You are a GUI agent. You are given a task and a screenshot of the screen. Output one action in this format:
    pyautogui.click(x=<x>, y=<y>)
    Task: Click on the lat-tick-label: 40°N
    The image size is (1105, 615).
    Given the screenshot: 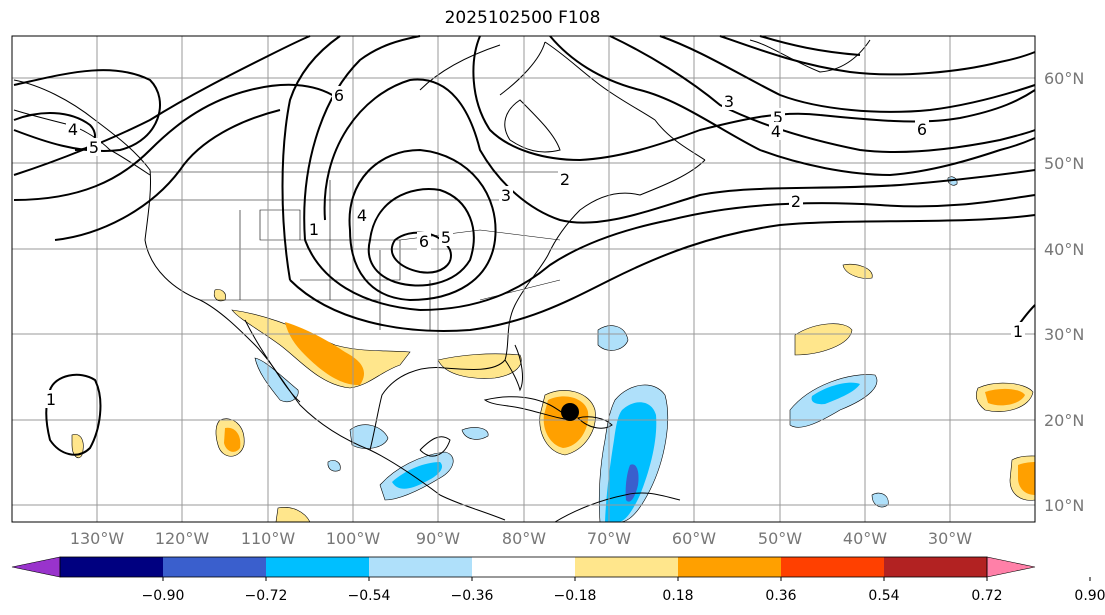 What is the action you would take?
    pyautogui.click(x=1064, y=249)
    